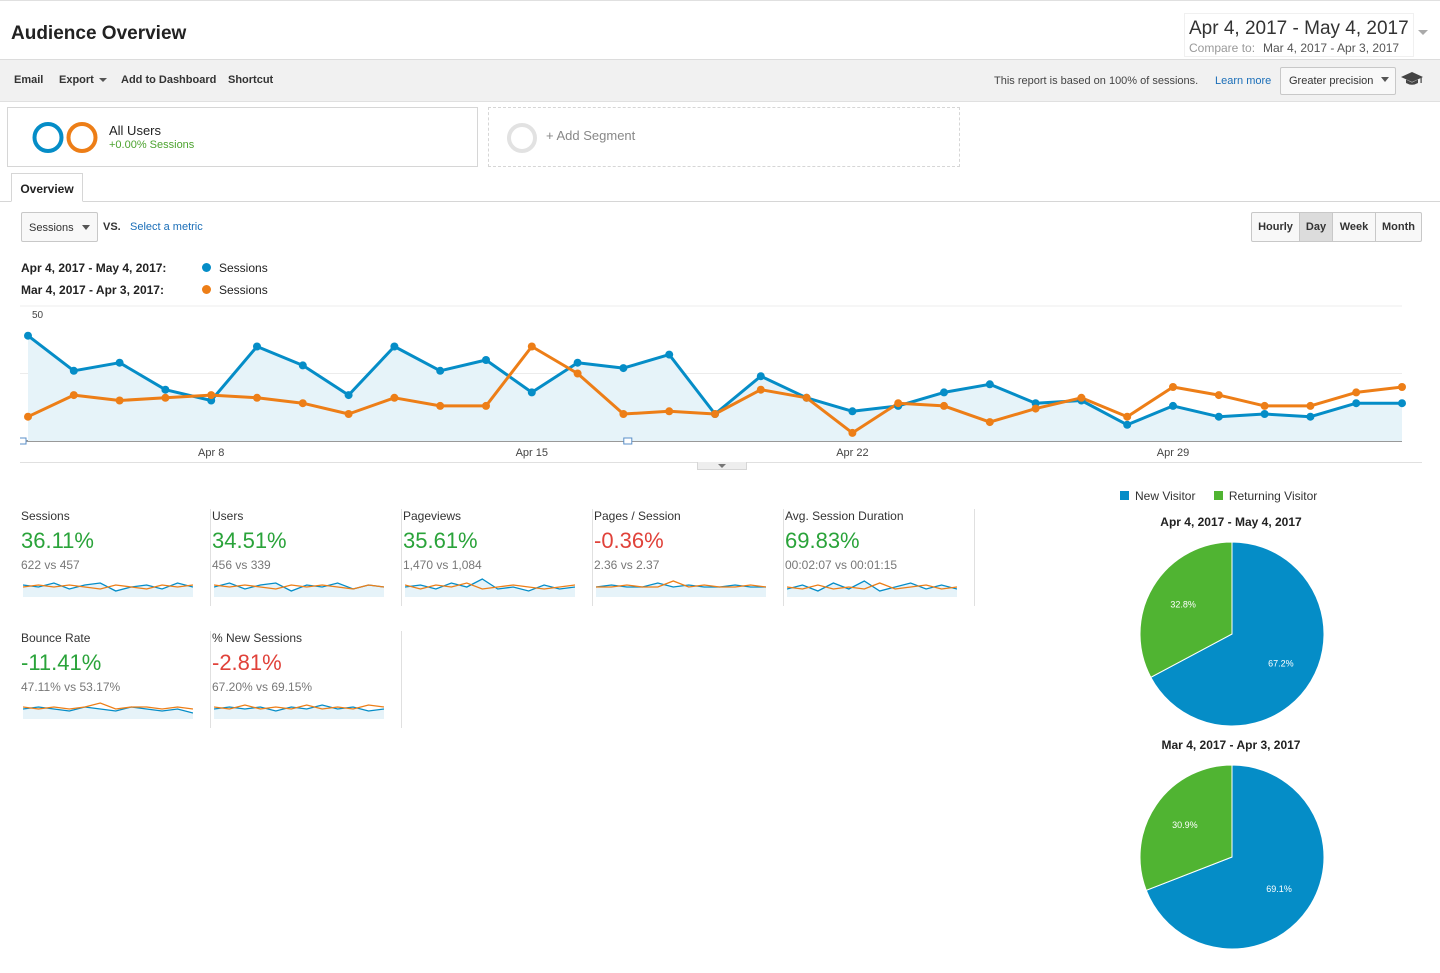  Describe the element at coordinates (116, 558) in the screenshot. I see `metric-card: Sessions 36.11% 622 vs 457` at that location.